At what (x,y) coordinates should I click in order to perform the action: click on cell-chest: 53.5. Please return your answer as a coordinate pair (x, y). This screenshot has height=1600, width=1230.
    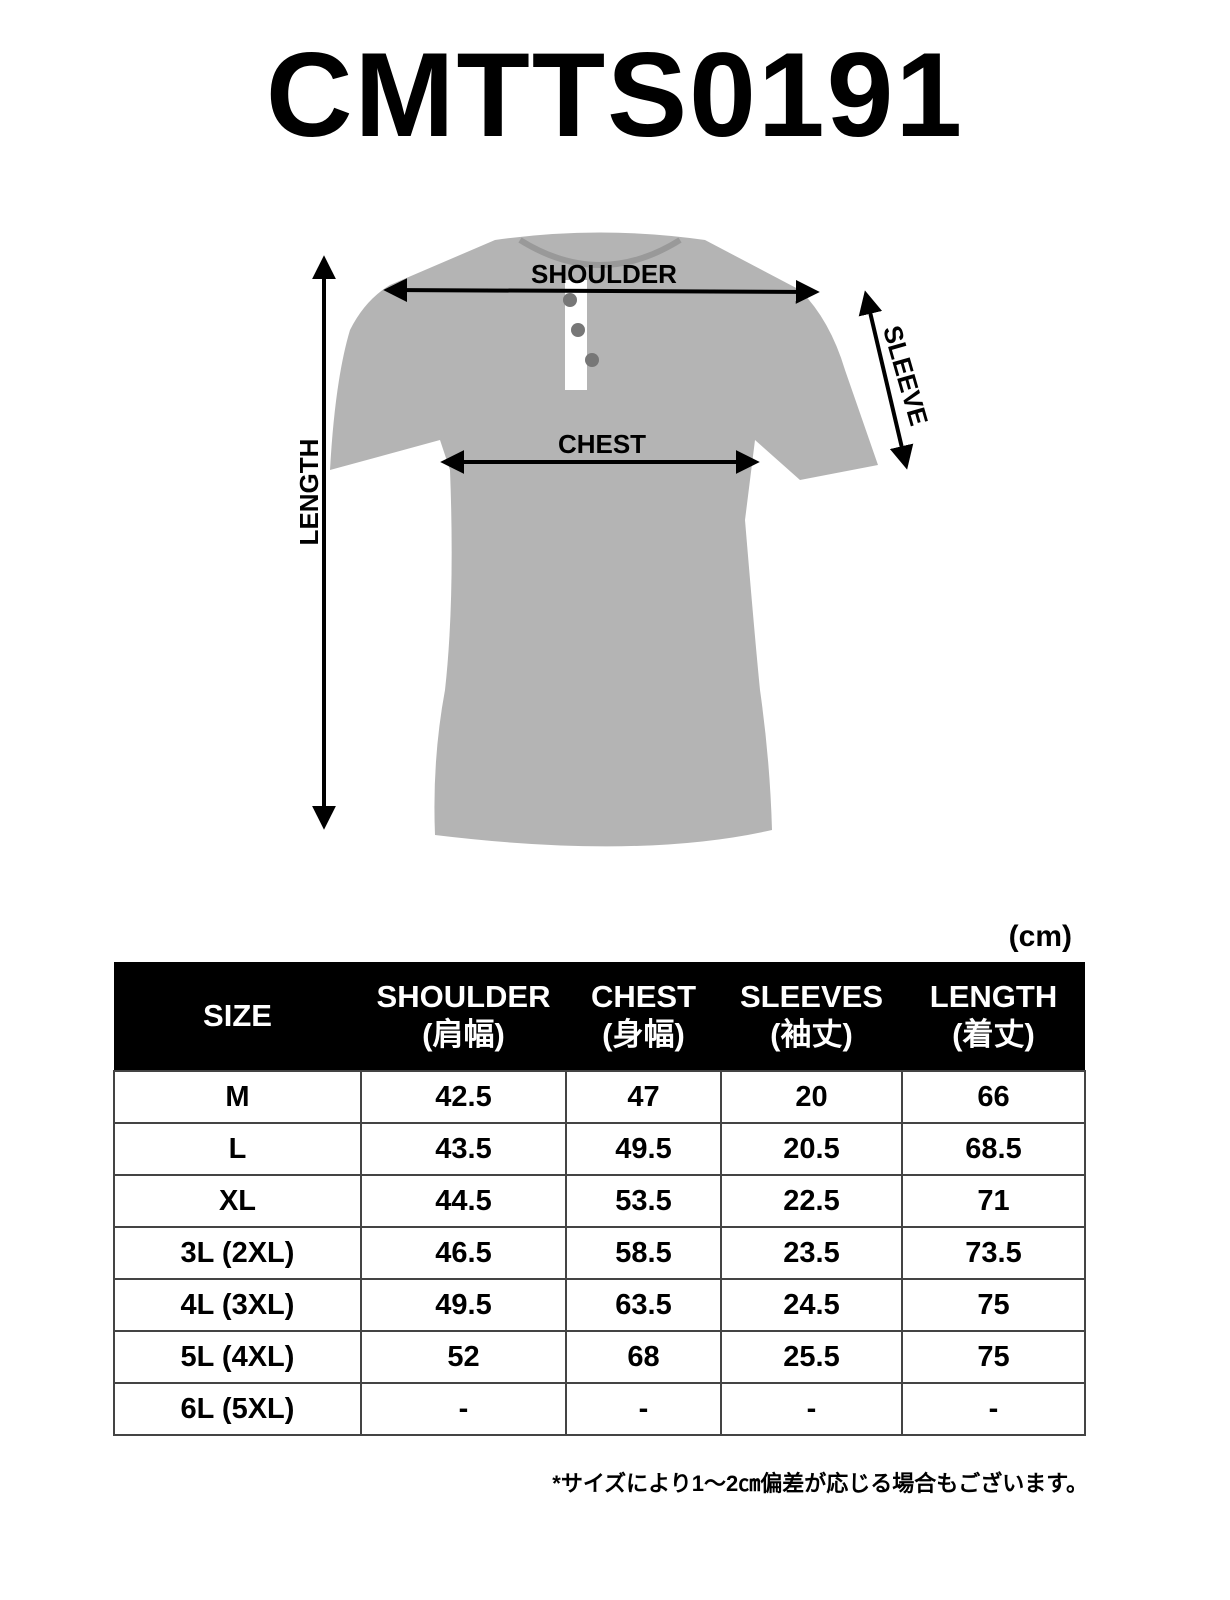
    Looking at the image, I should click on (643, 1201).